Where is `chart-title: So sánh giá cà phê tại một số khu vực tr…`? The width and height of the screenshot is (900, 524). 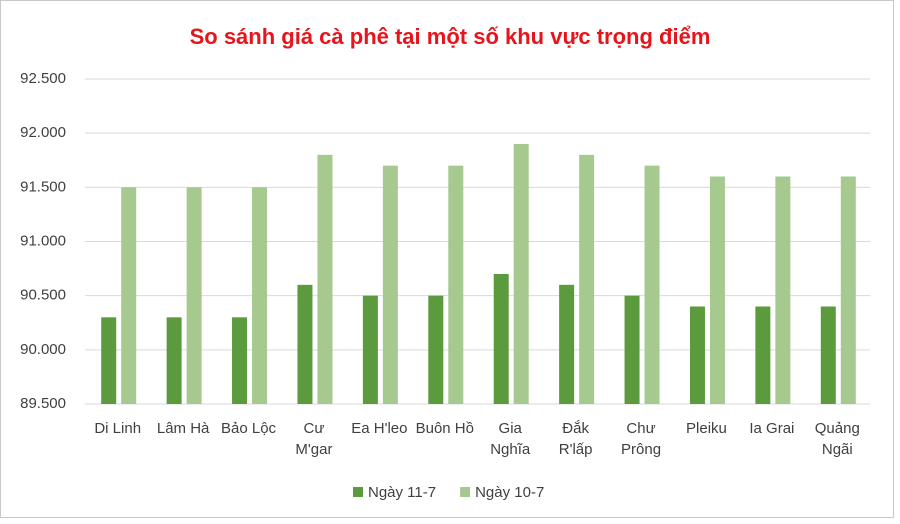 chart-title: So sánh giá cà phê tại một số khu vực tr… is located at coordinates (450, 36).